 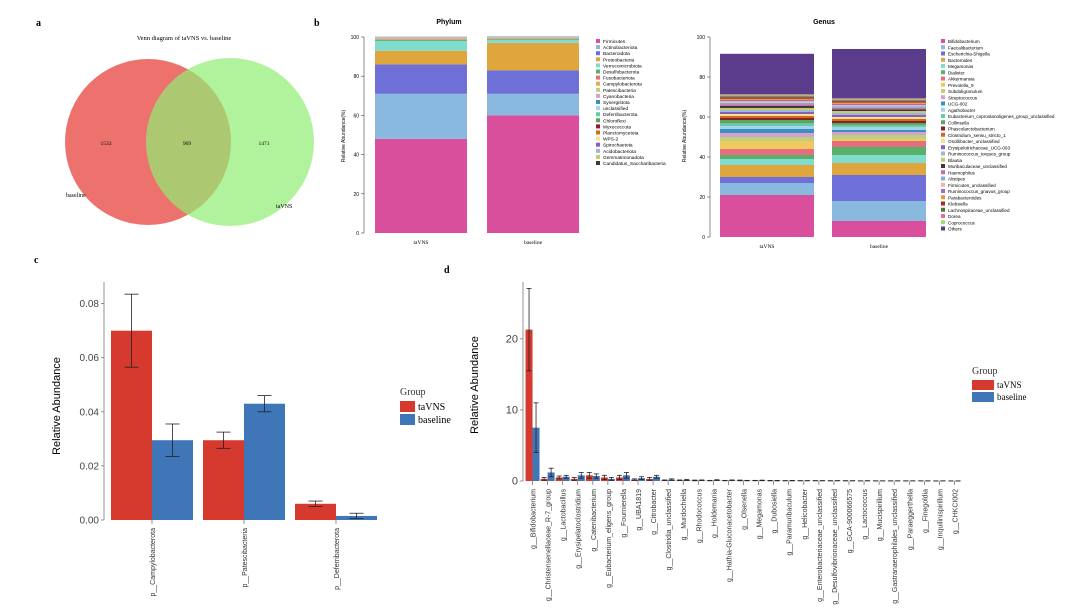 I want to click on x-category-label: g__GCA-900066575, so click(x=850, y=521).